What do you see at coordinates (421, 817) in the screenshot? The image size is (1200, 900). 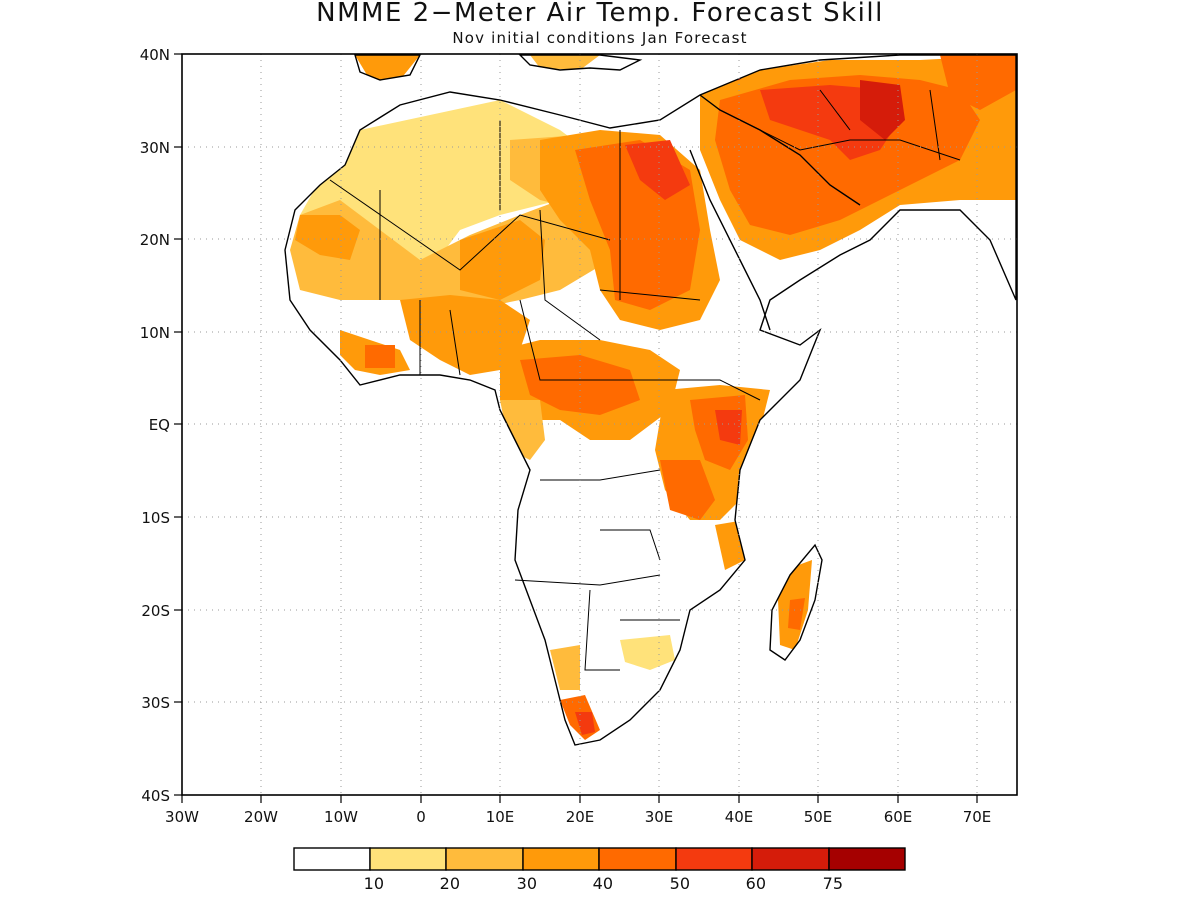 I see `lon-label: 0` at bounding box center [421, 817].